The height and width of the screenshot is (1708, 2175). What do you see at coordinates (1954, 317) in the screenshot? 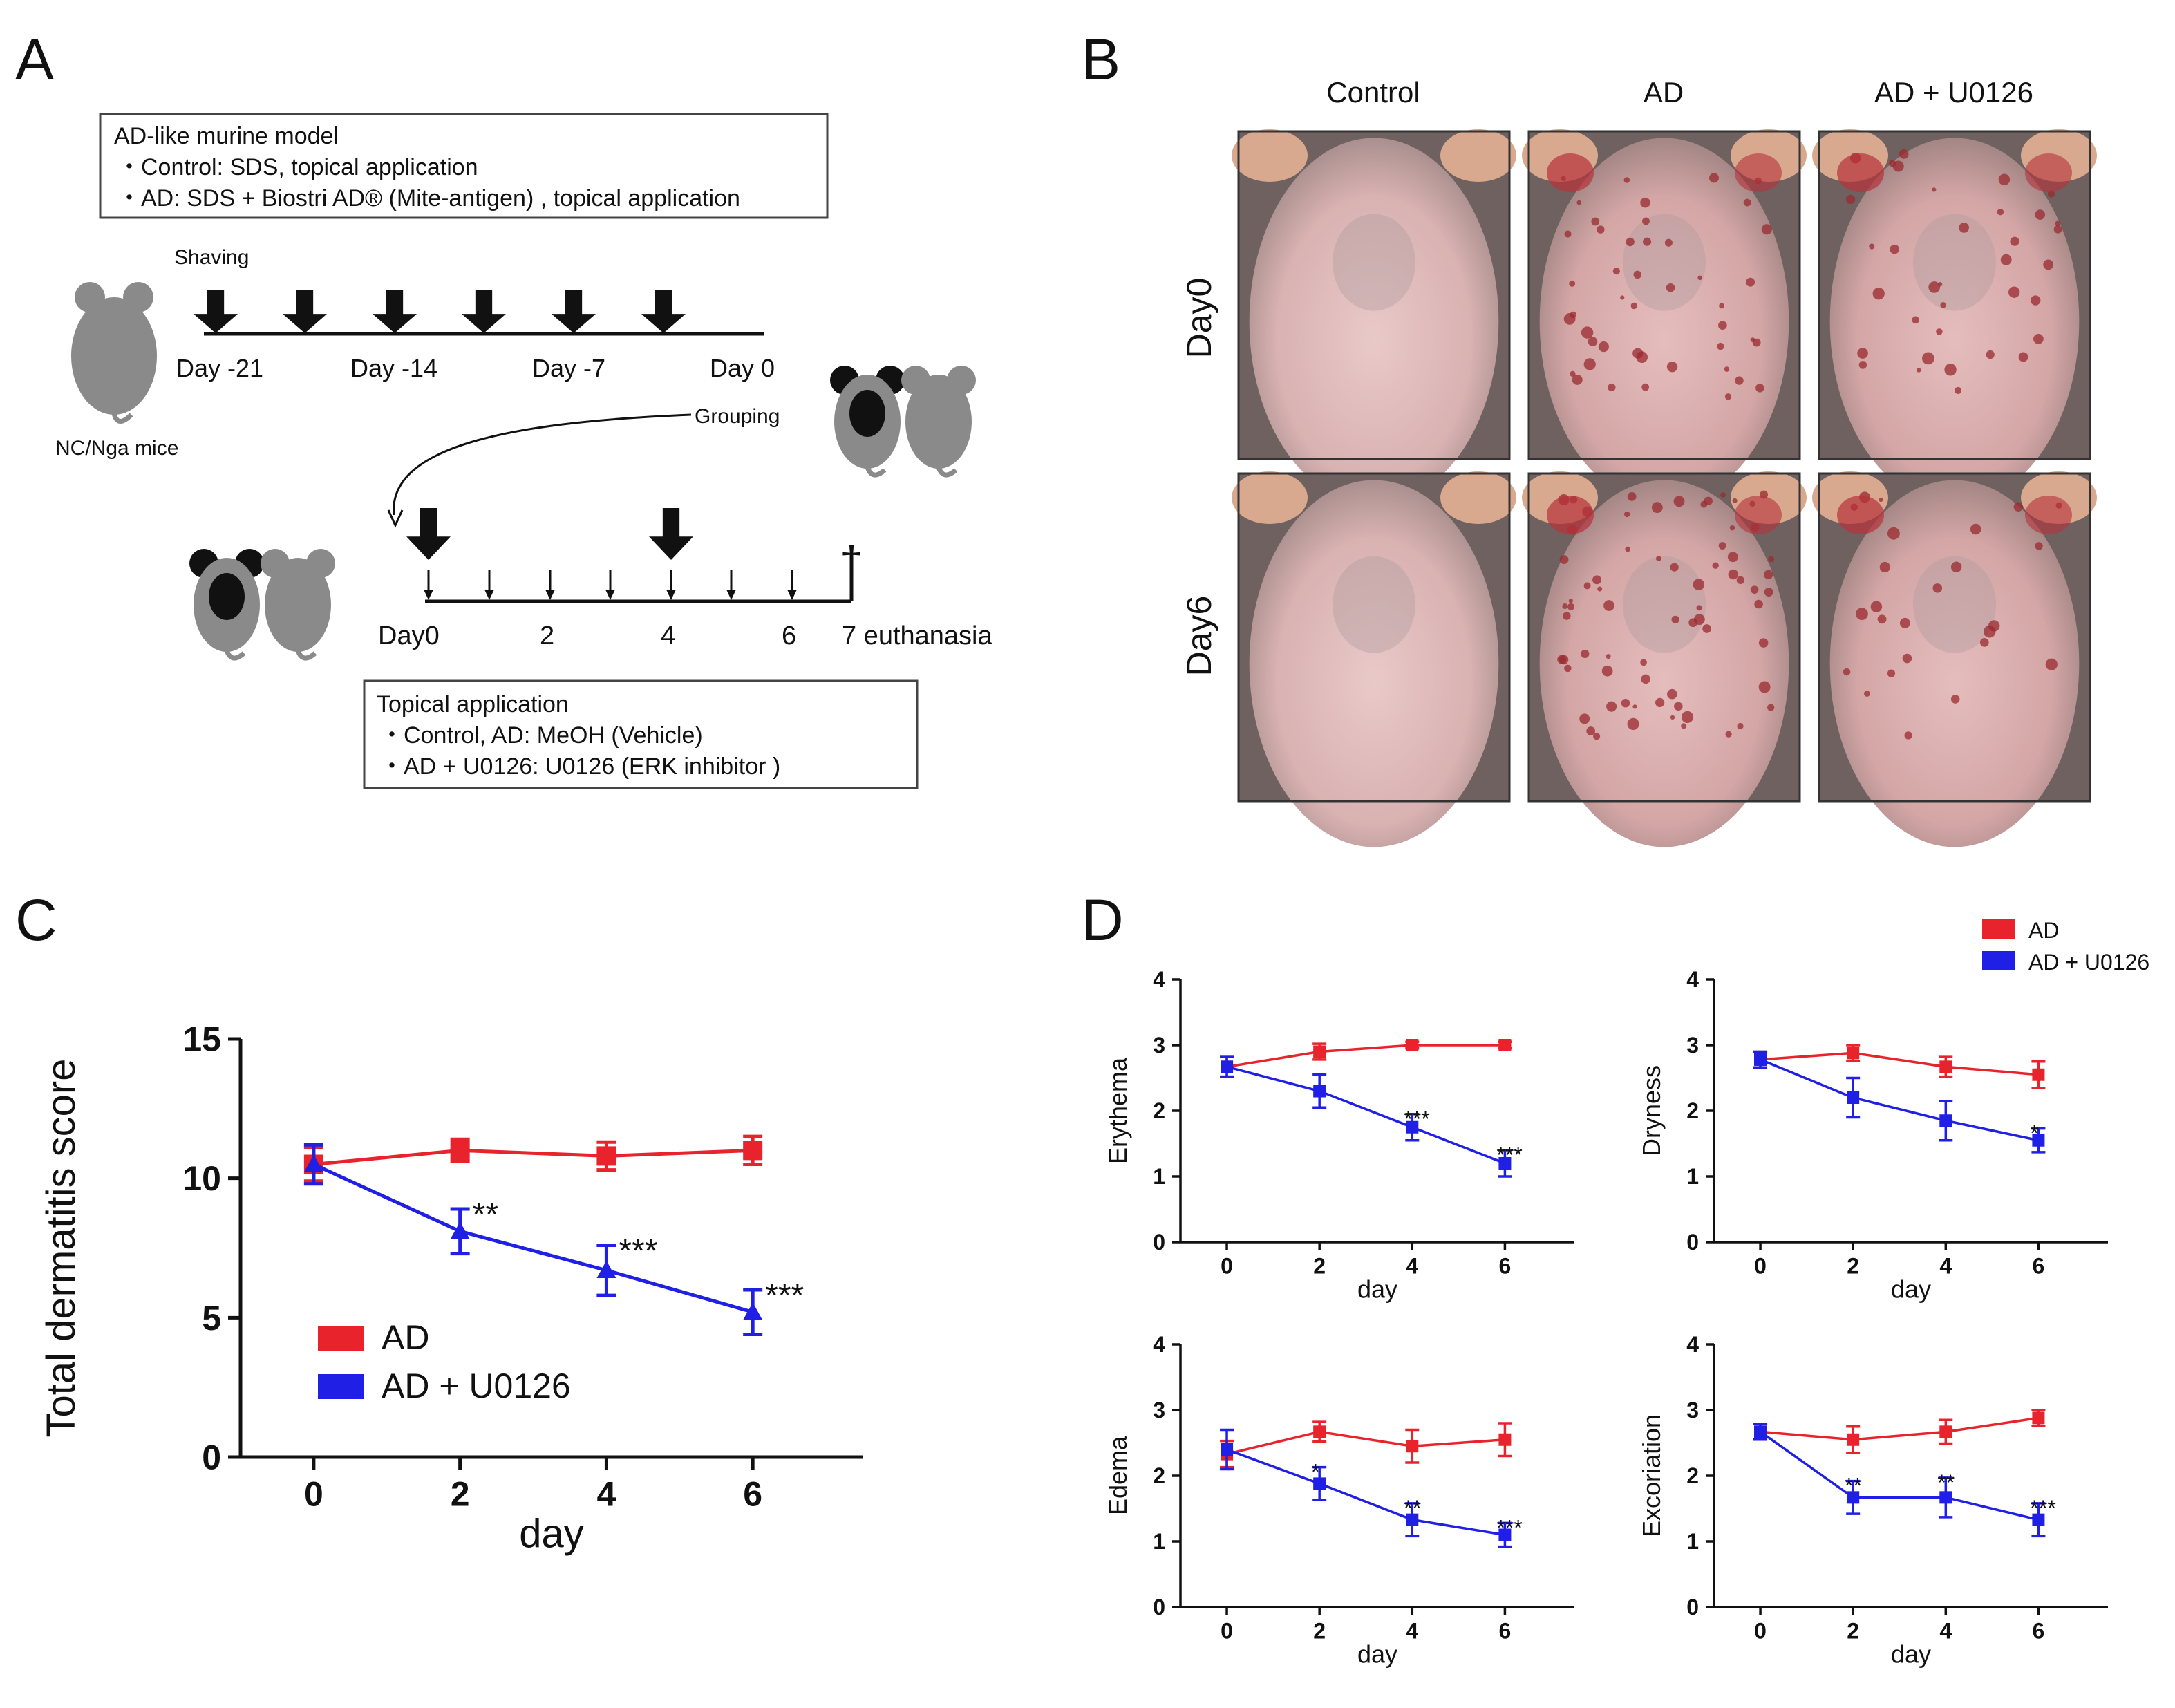
I see `skin-photo-ad-u0126-day0` at bounding box center [1954, 317].